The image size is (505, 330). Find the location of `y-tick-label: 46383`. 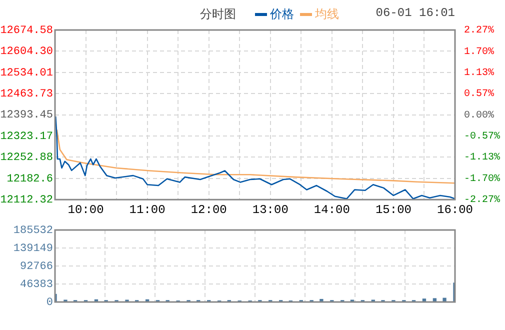

y-tick-label: 46383 is located at coordinates (36, 284).